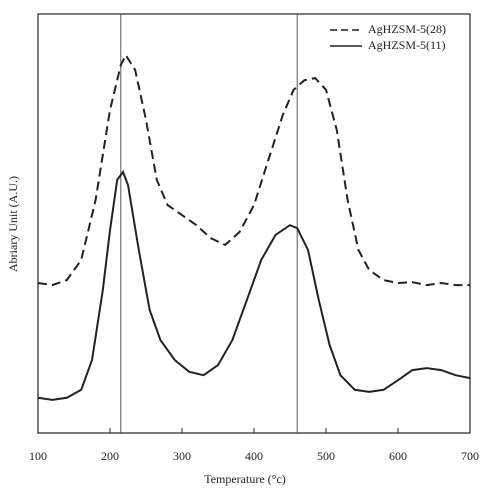 The image size is (482, 497). I want to click on x-axis-label: Temperature (°c), so click(245, 479).